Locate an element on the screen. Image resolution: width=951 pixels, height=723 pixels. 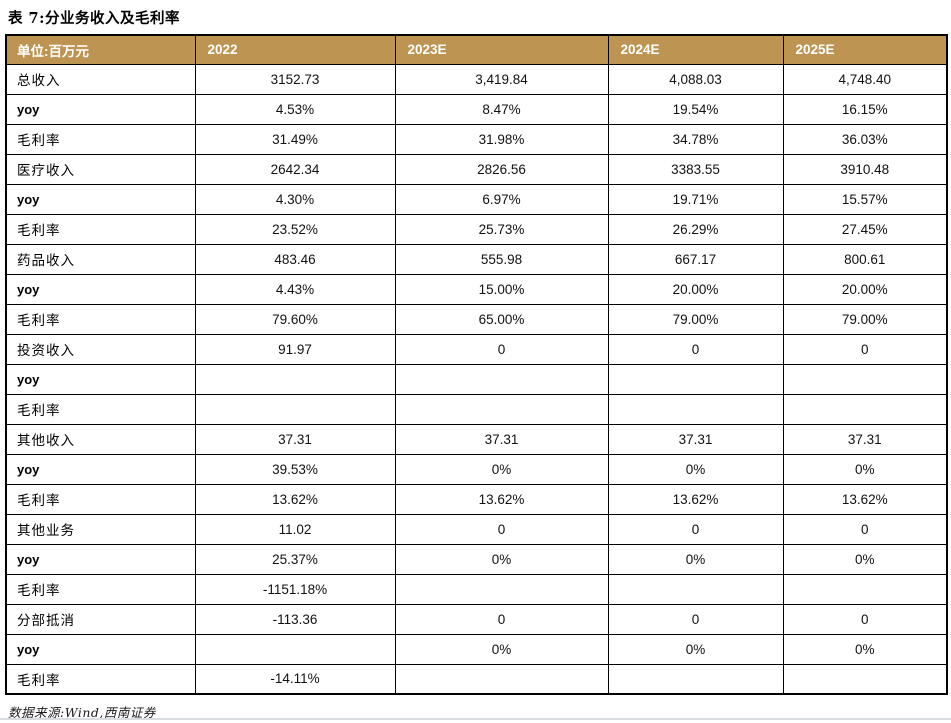
unit-header-cell: 单位:百万元 is located at coordinates (100, 49).